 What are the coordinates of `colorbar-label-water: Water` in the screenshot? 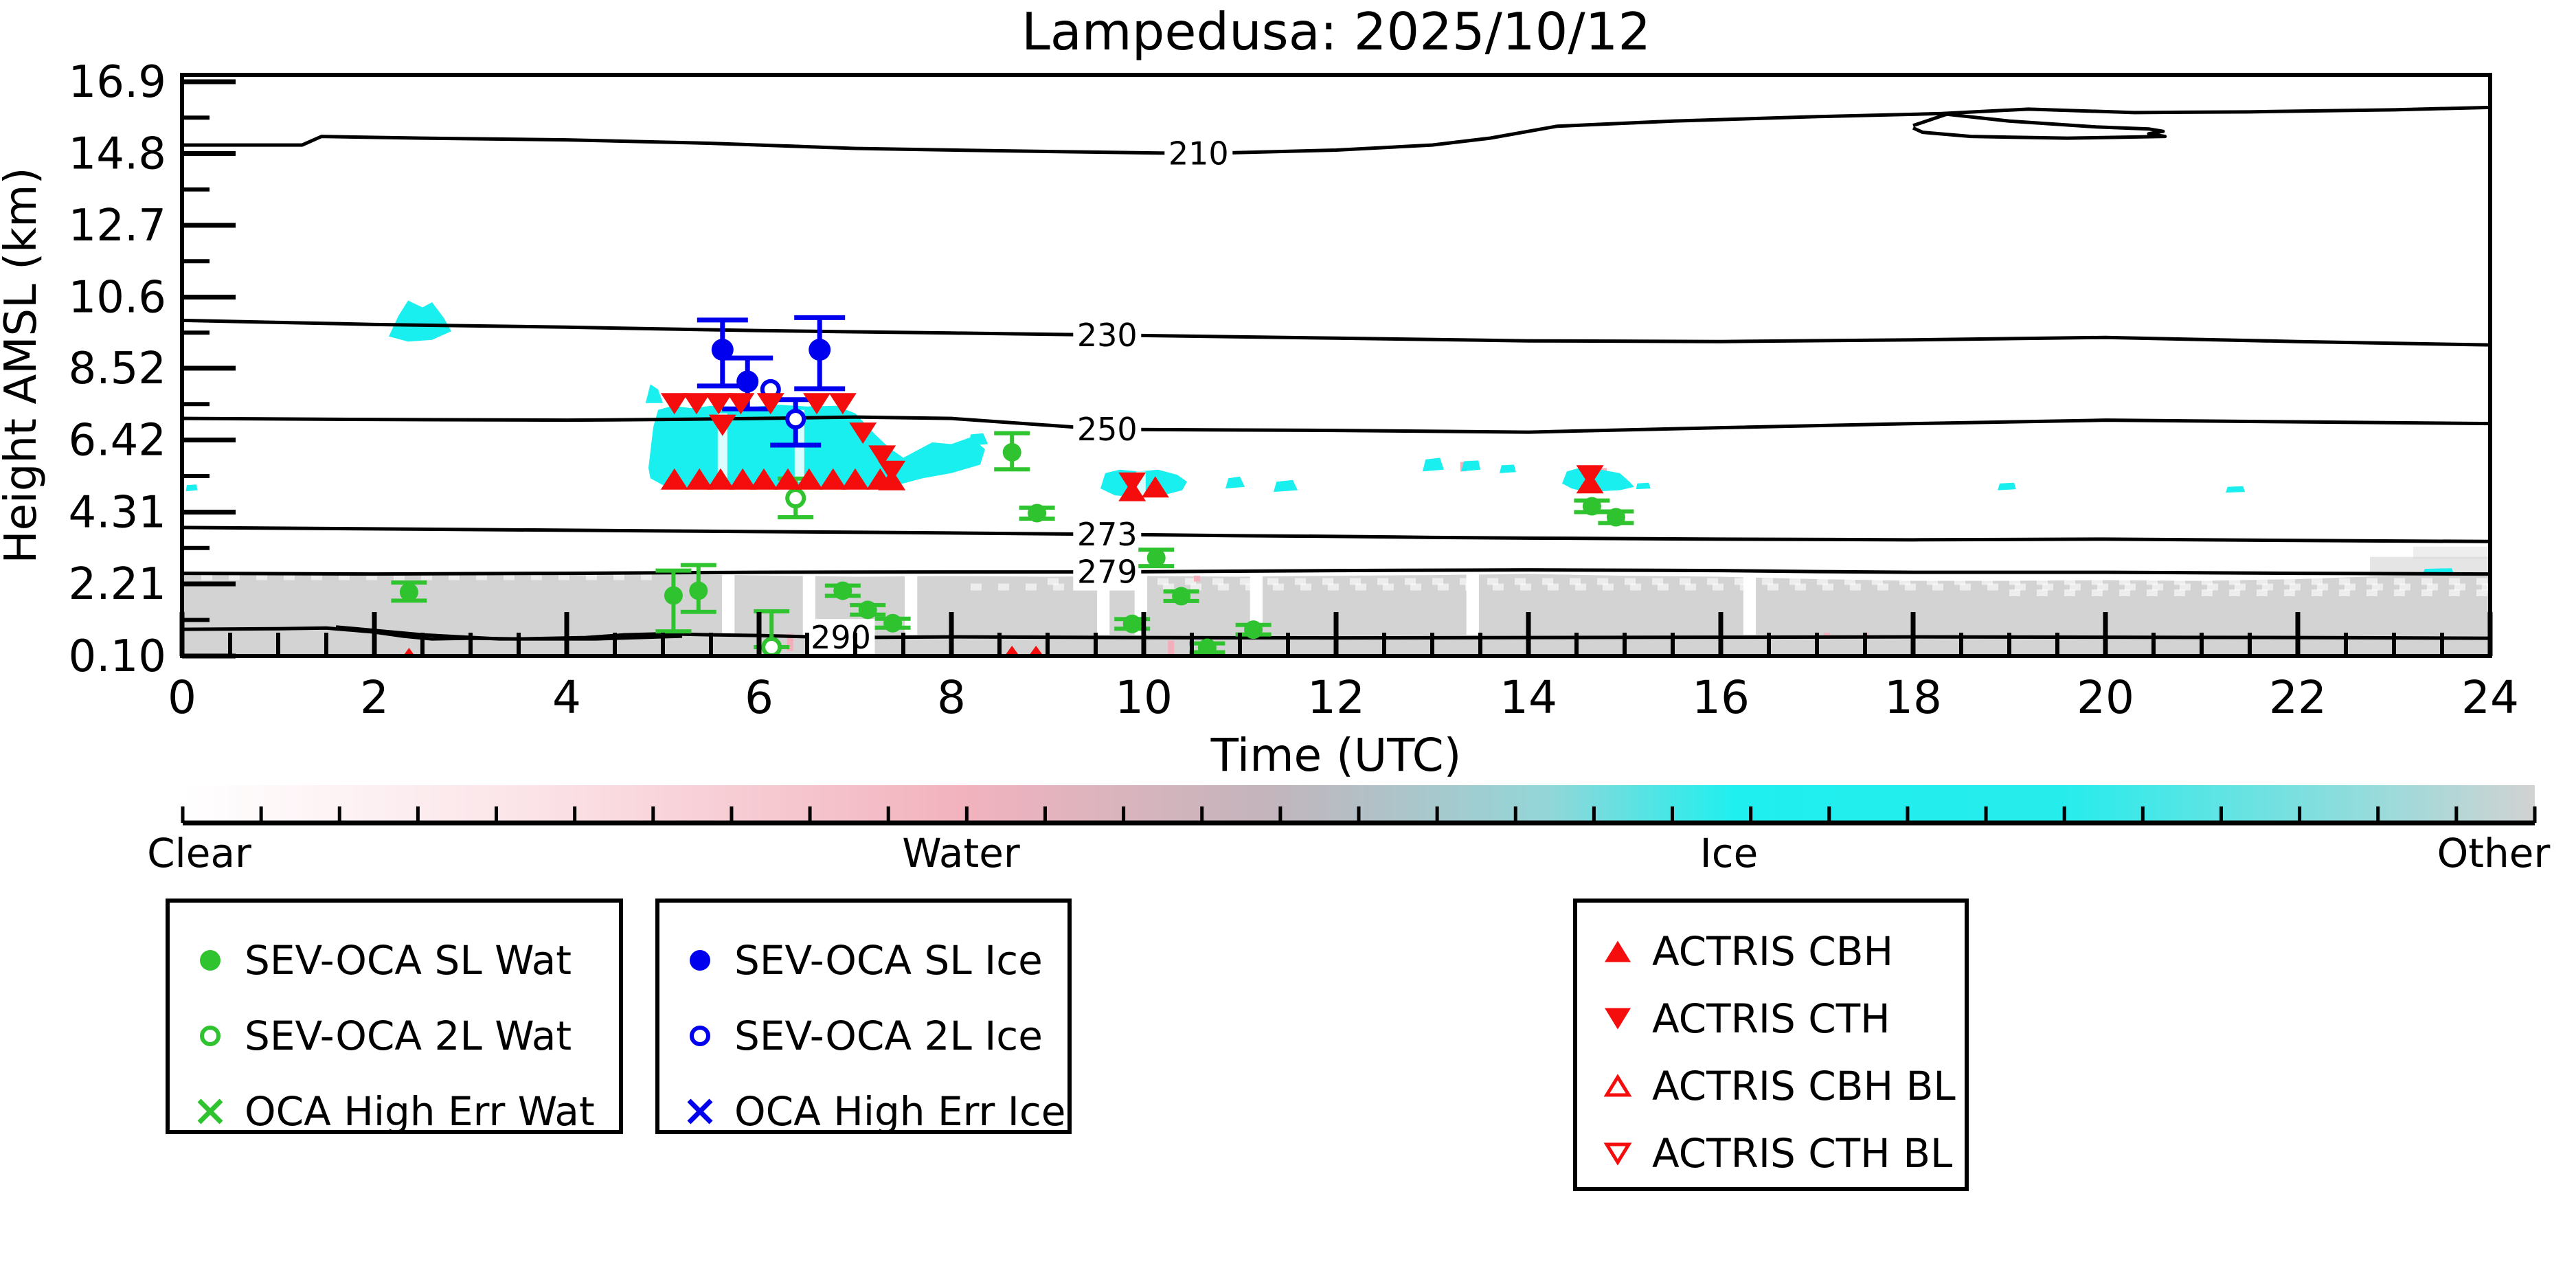 It's located at (961, 853).